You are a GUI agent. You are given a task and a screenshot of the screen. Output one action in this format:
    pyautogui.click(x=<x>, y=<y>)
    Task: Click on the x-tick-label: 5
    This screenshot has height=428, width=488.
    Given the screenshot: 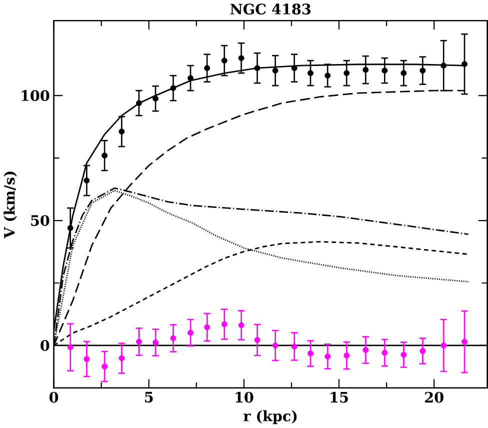 What is the action you would take?
    pyautogui.click(x=149, y=397)
    